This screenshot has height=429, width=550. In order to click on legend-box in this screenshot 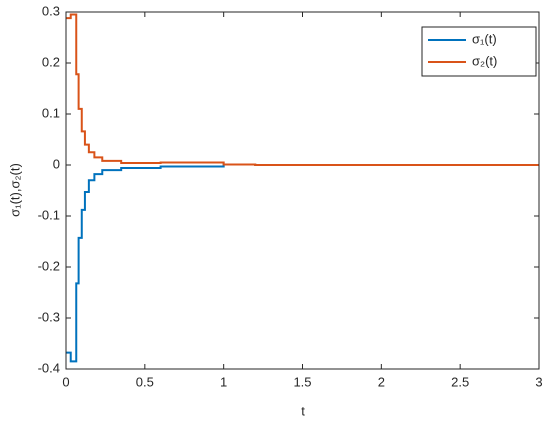, I will do `click(479, 51)`.